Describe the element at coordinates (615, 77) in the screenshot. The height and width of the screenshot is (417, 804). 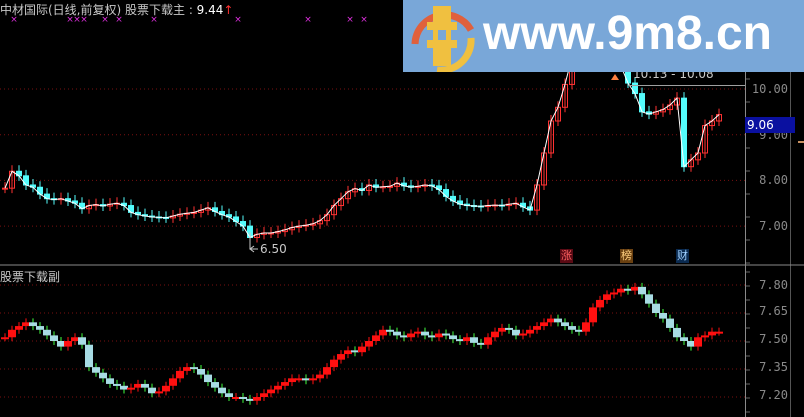
I see `triangle-up-icon` at that location.